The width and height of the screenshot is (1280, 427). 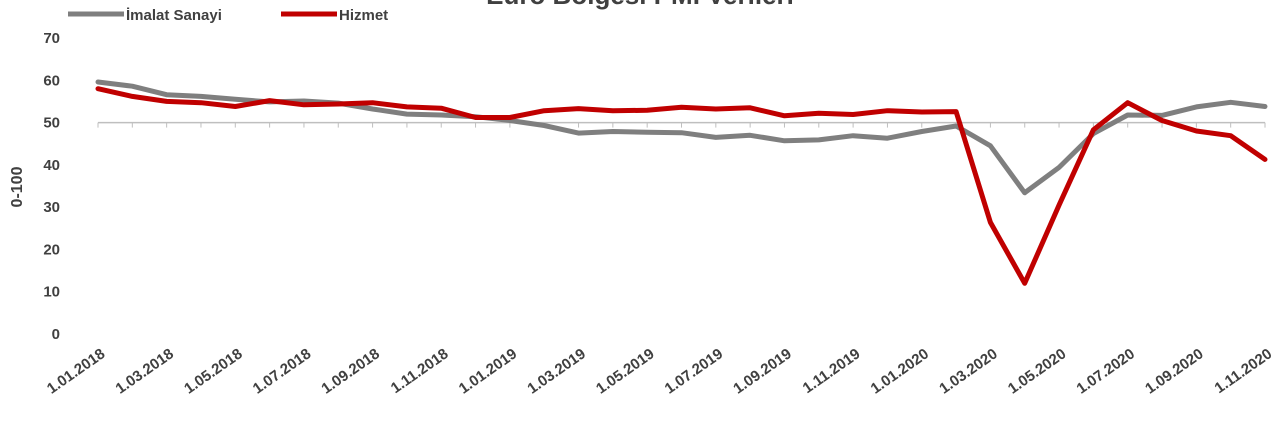 I want to click on legend-label-imalat: İmalat Sanayi, so click(x=174, y=15).